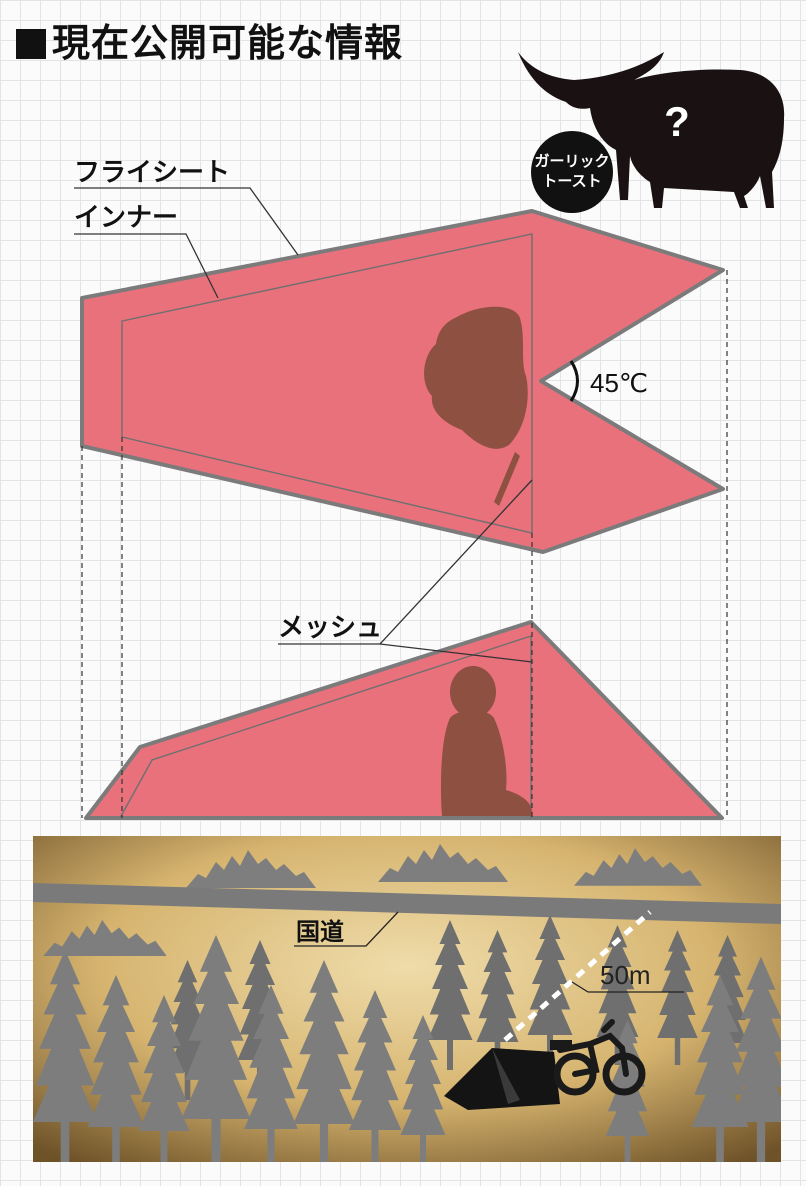  I want to click on square-bullet-icon, so click(31, 44).